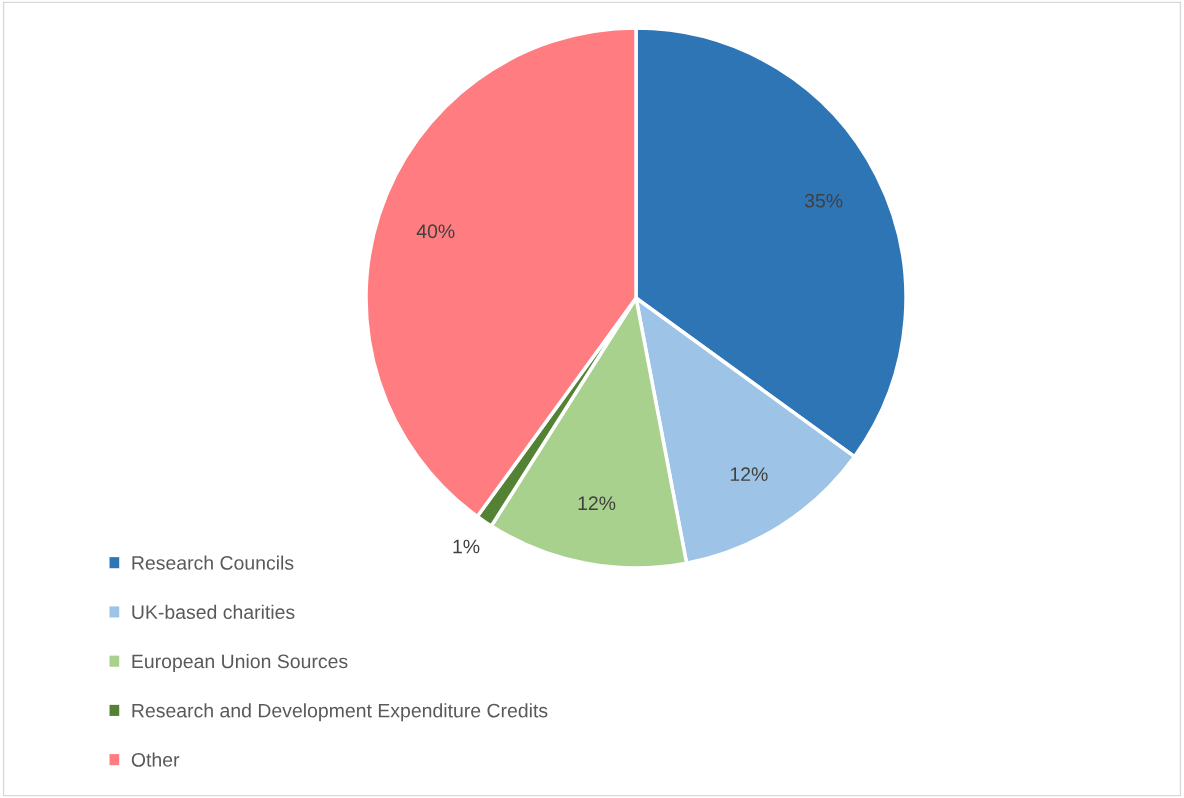 The image size is (1184, 798). Describe the element at coordinates (823, 200) in the screenshot. I see `data-label: 35%` at that location.